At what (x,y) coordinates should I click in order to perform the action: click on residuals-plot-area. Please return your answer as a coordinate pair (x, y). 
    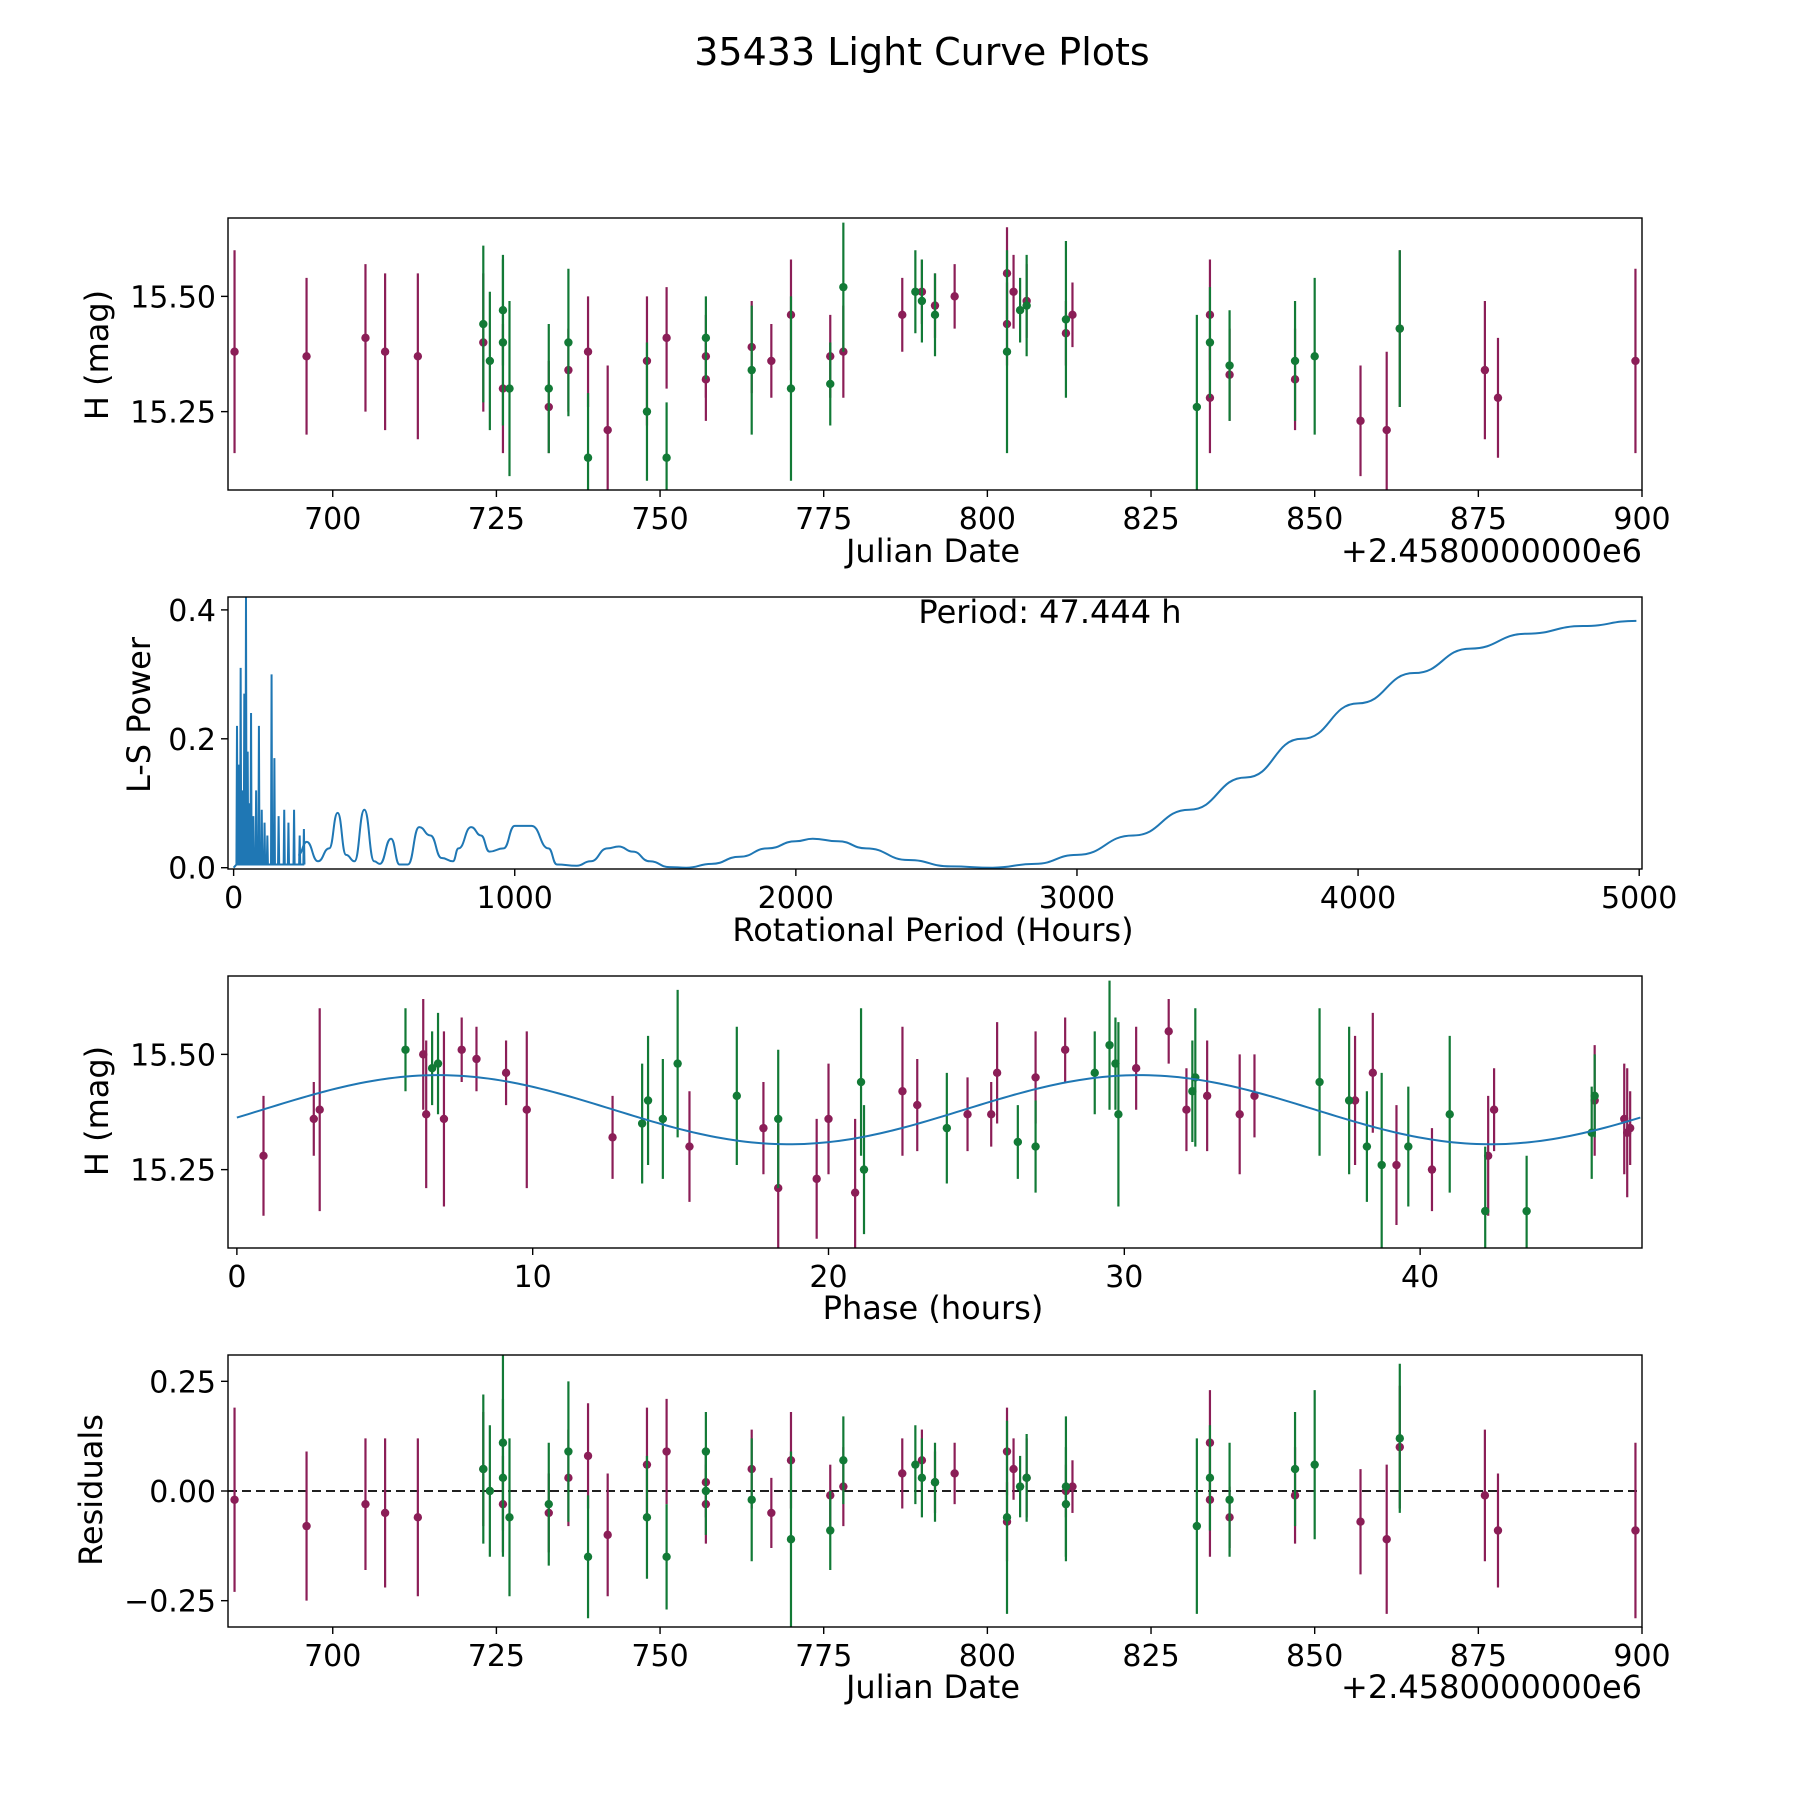
    Looking at the image, I should click on (935, 1491).